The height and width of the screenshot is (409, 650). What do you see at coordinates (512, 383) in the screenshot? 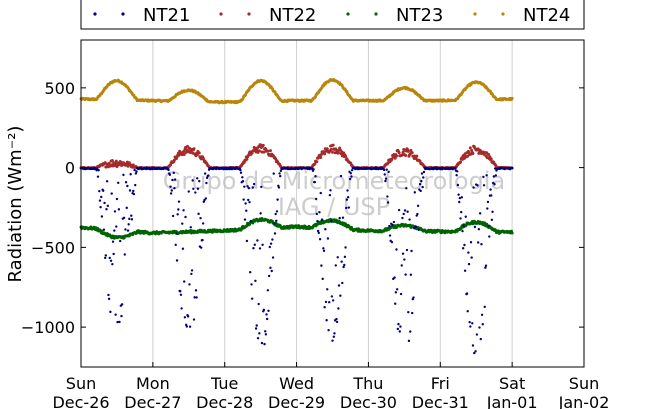
I see `x-tick-day-6: Sat` at bounding box center [512, 383].